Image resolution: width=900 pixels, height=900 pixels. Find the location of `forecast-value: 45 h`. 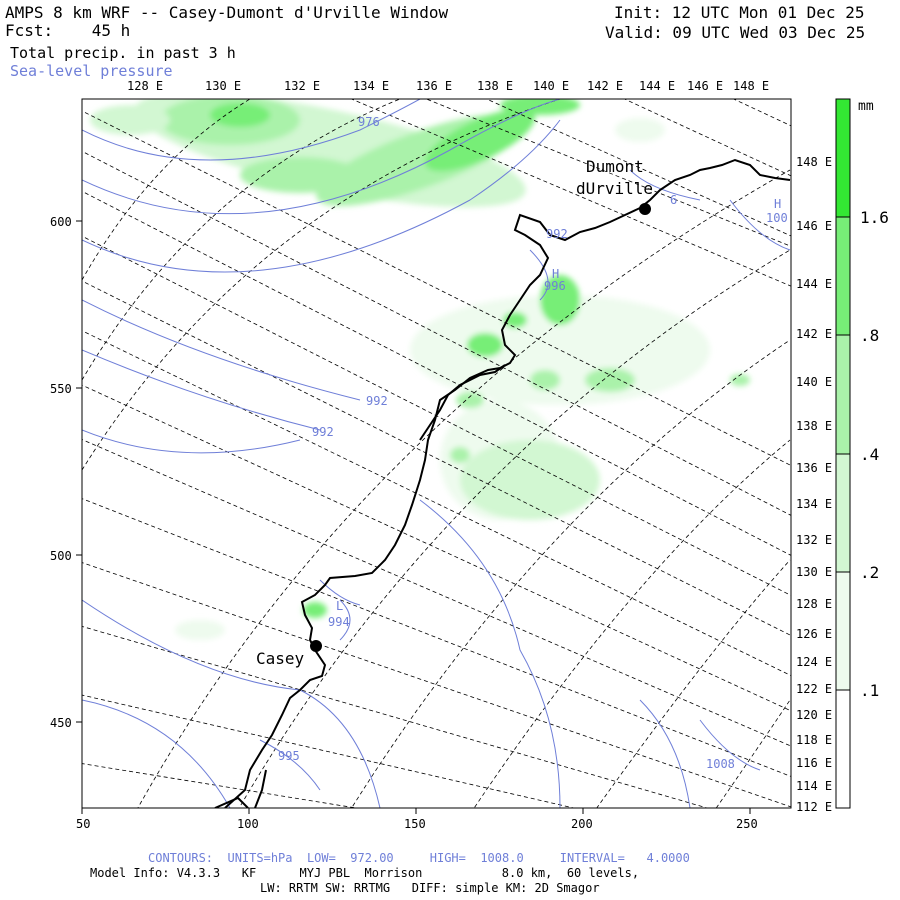

forecast-value: 45 h is located at coordinates (111, 30).